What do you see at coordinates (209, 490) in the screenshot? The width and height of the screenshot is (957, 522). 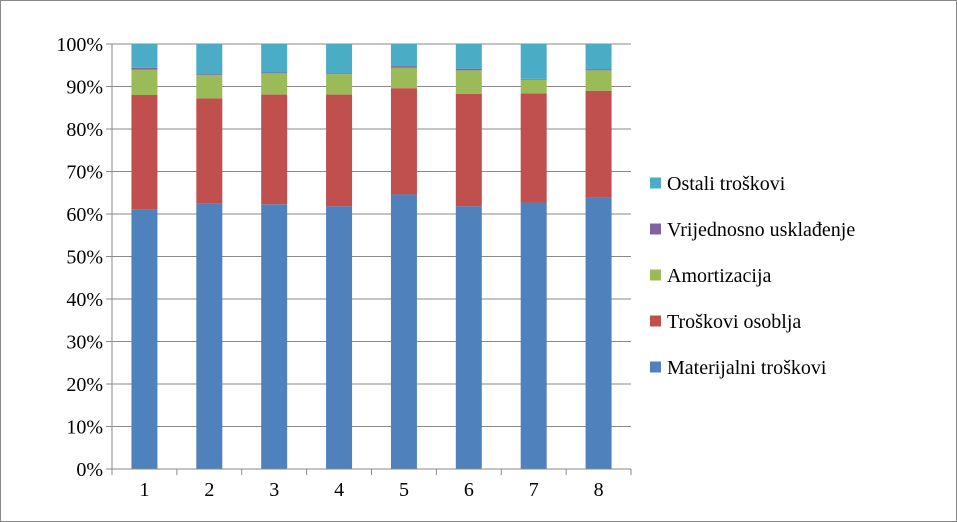 I see `x-tick-label: 2` at bounding box center [209, 490].